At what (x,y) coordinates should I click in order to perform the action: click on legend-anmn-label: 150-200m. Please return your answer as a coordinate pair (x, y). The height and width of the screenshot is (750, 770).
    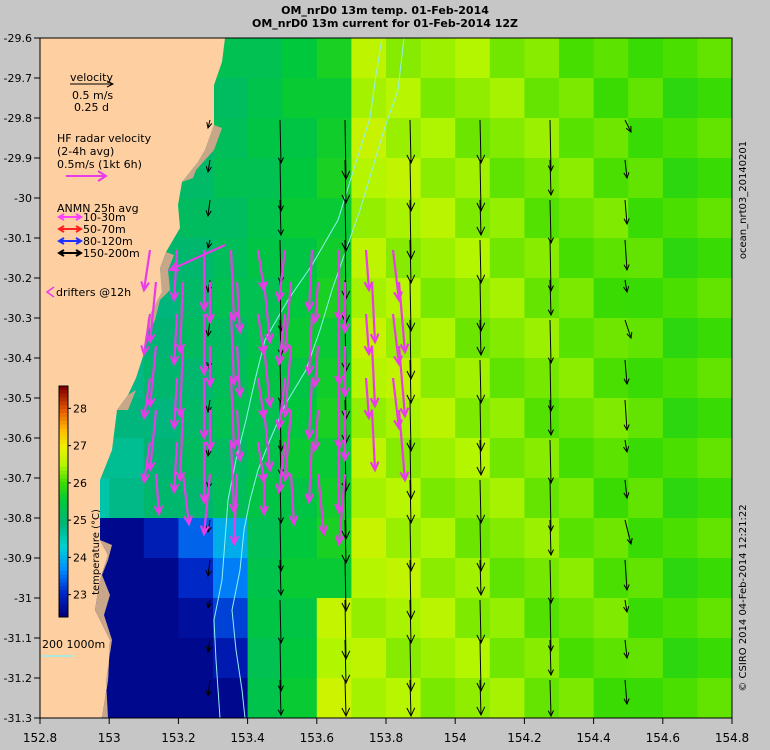
    Looking at the image, I should click on (111, 253).